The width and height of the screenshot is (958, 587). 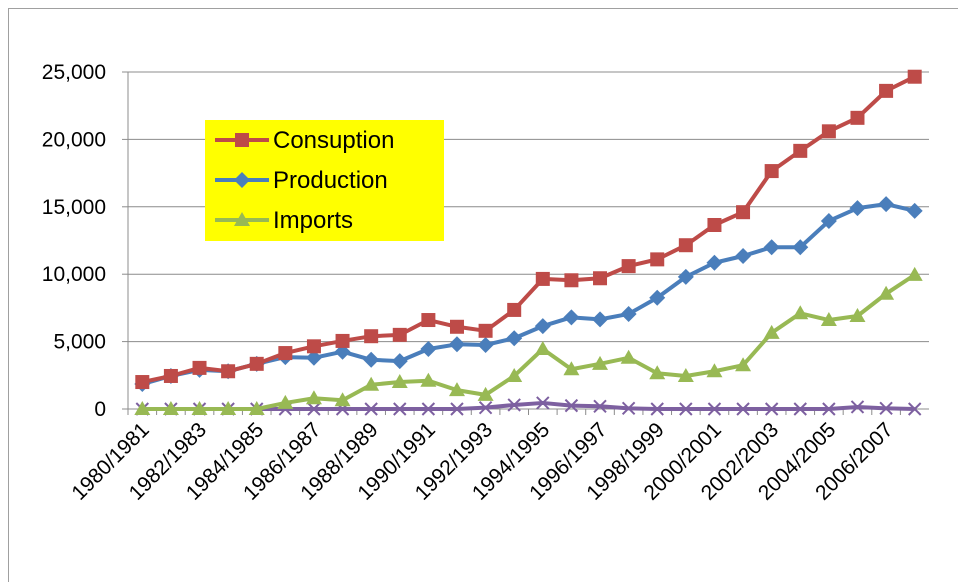 I want to click on legend-label: Consuption, so click(x=333, y=140).